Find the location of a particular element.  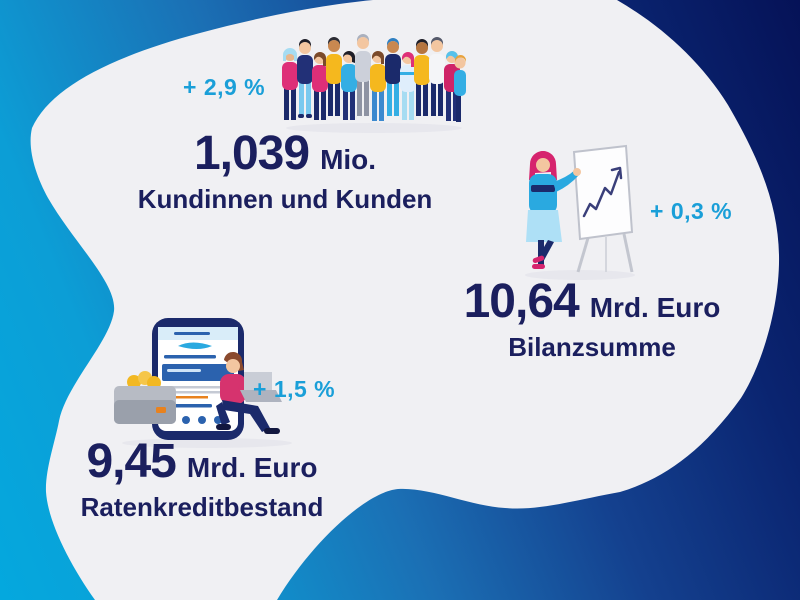

stat-customers-value: 1,039 is located at coordinates (251, 153).